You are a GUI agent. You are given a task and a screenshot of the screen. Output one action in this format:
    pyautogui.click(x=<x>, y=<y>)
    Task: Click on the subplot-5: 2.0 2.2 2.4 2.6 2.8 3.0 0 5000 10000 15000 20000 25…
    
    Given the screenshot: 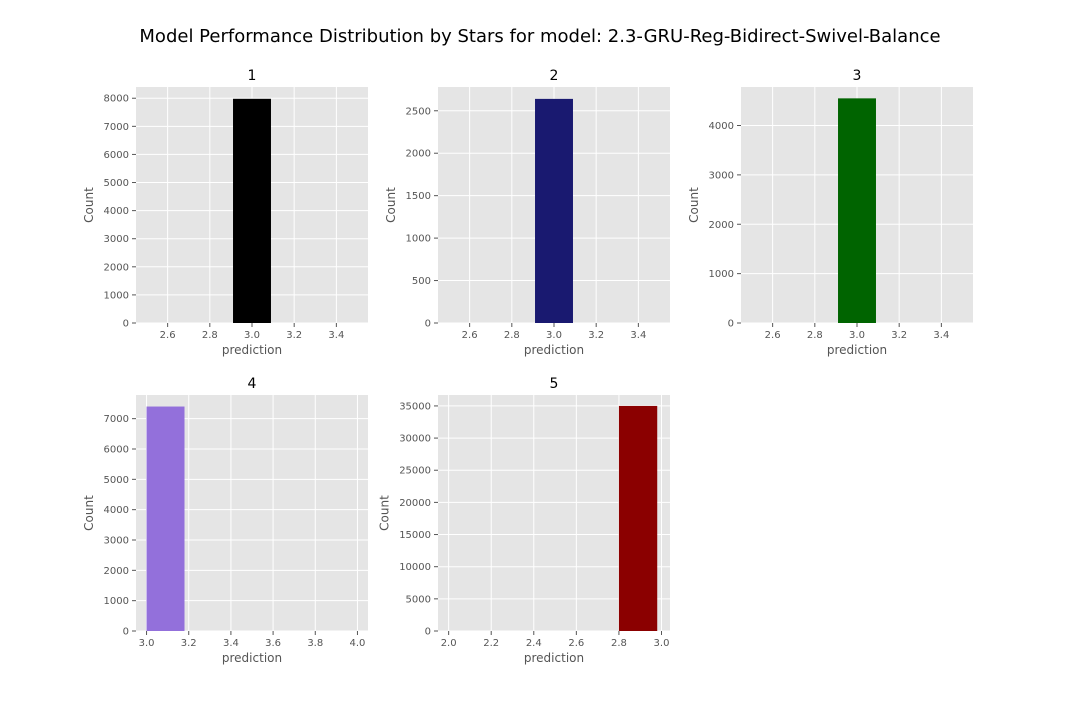 What is the action you would take?
    pyautogui.click(x=524, y=520)
    